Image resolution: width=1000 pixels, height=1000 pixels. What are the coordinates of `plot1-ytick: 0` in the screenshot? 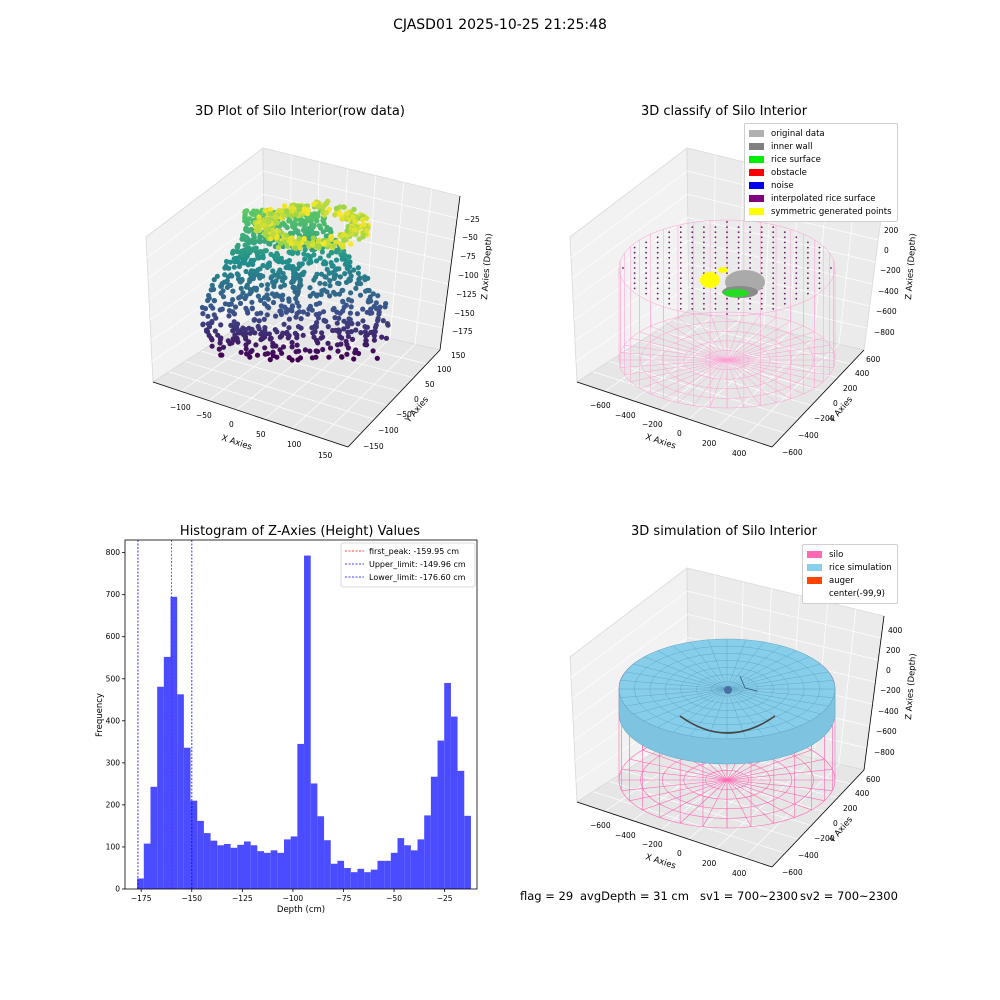 It's located at (416, 399).